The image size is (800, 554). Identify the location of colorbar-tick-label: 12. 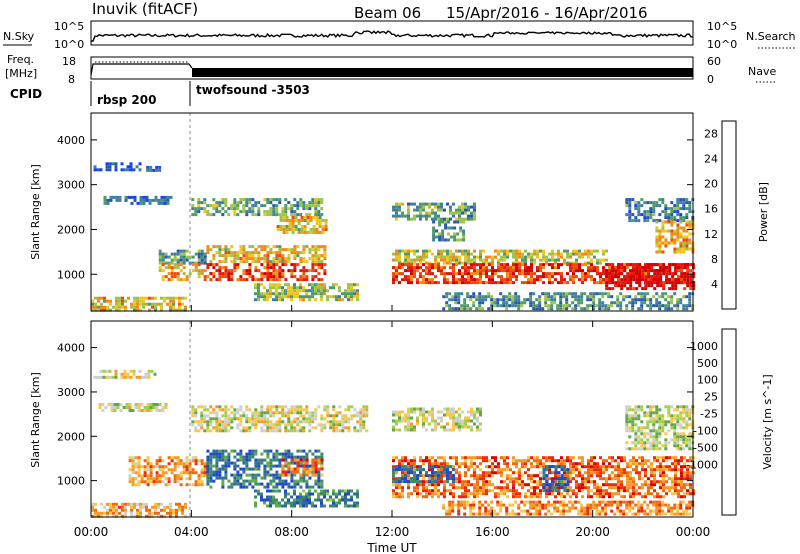
(711, 234).